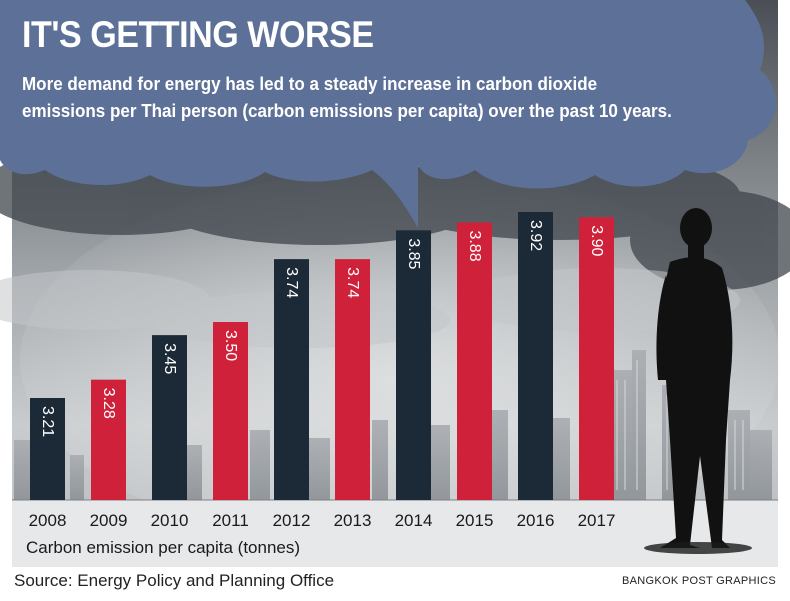 The image size is (790, 601). I want to click on x-tick-2010: 2010, so click(170, 520).